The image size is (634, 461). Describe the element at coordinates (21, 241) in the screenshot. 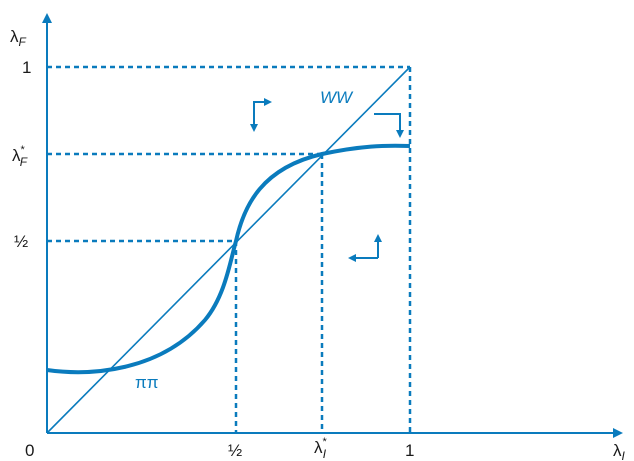

I see `y-tick-half: ½` at that location.